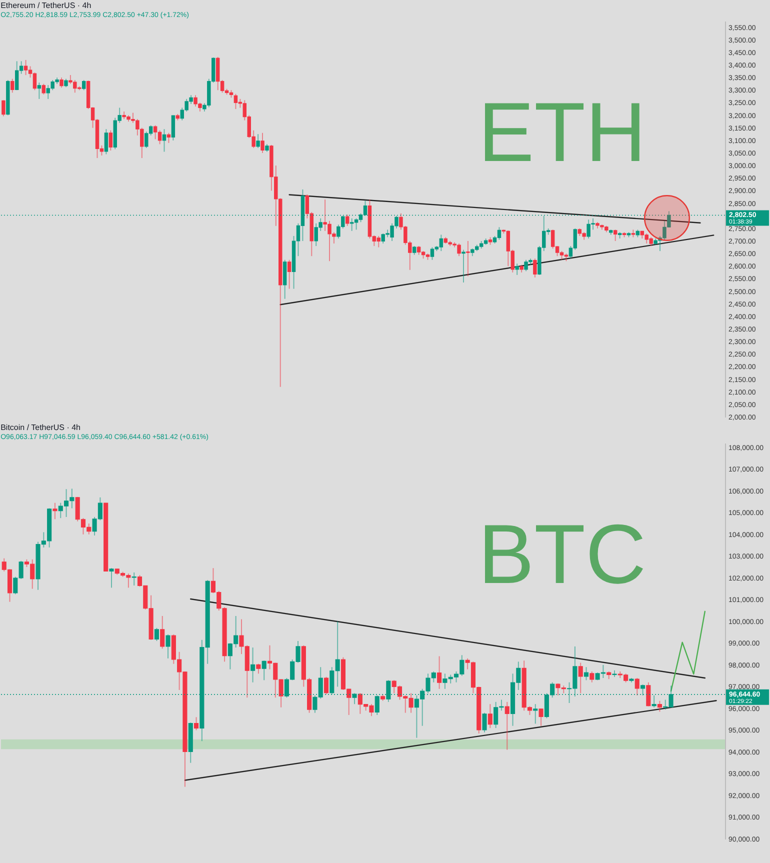  I want to click on chart-title: Ethereum / TetherUS · 4h, so click(46, 5).